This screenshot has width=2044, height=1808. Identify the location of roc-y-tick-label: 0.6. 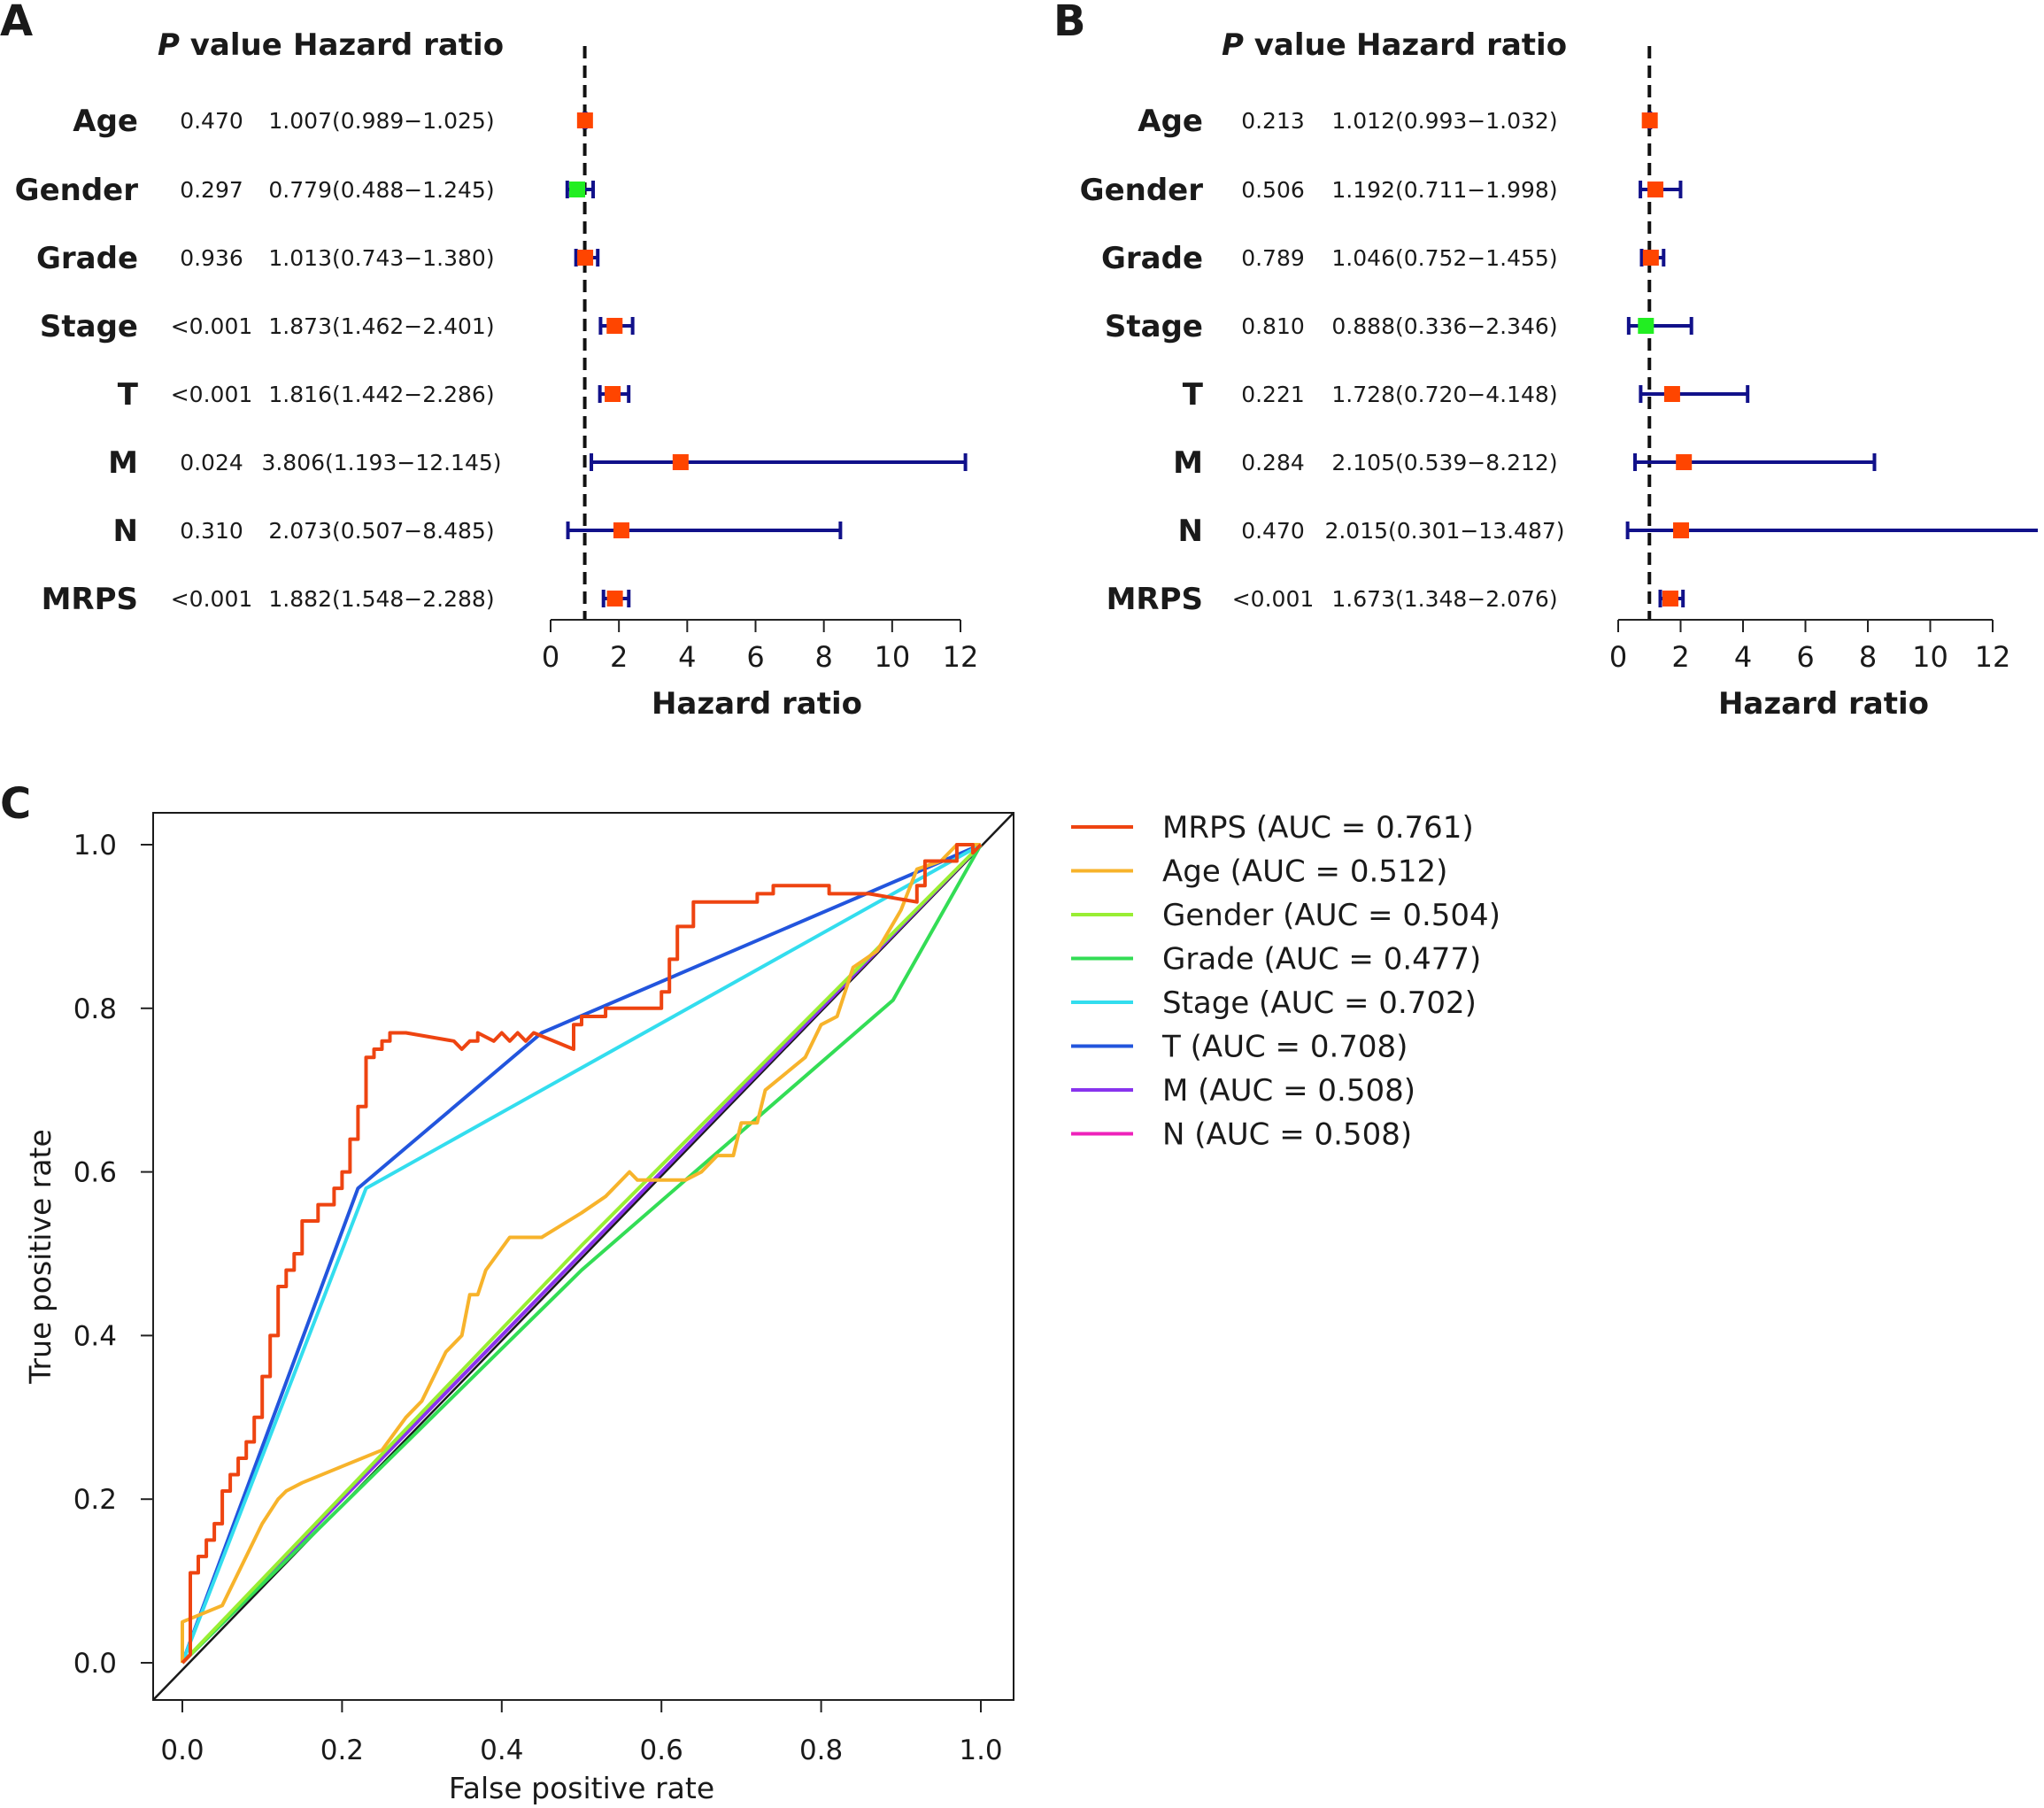
(95, 1173).